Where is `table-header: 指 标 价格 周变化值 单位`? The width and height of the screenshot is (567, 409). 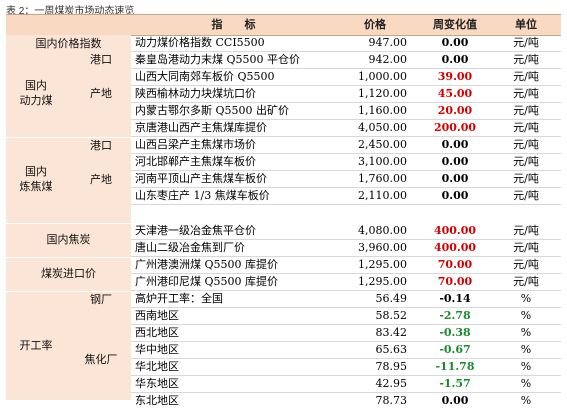 table-header: 指 标 价格 周变化值 单位 is located at coordinates (283, 25).